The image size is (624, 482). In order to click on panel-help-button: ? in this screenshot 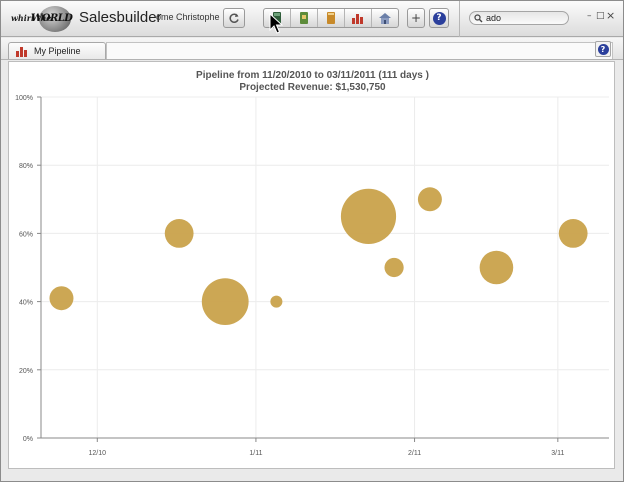, I will do `click(603, 49)`.